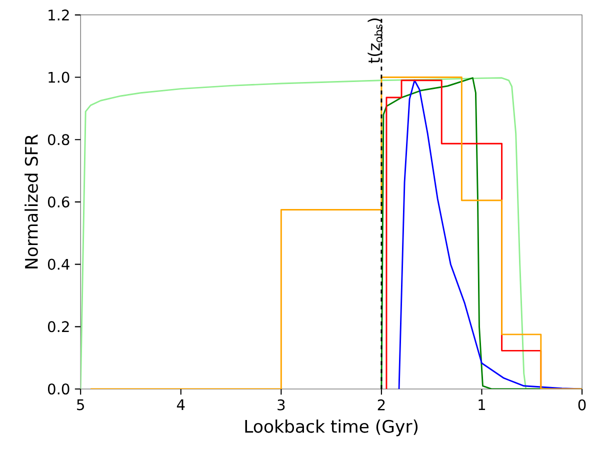  Describe the element at coordinates (59, 202) in the screenshot. I see `y-tick-label: 0.6` at that location.